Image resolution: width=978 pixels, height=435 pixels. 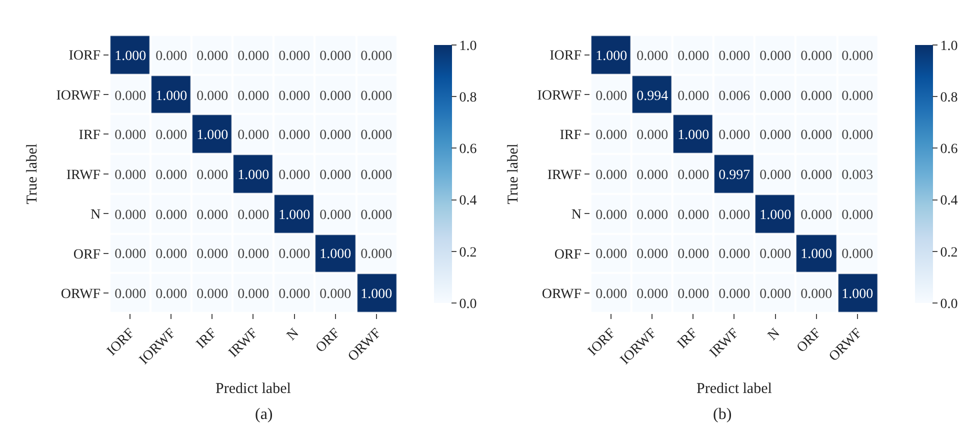 I want to click on color-bar-label: 0.6, so click(x=949, y=150).